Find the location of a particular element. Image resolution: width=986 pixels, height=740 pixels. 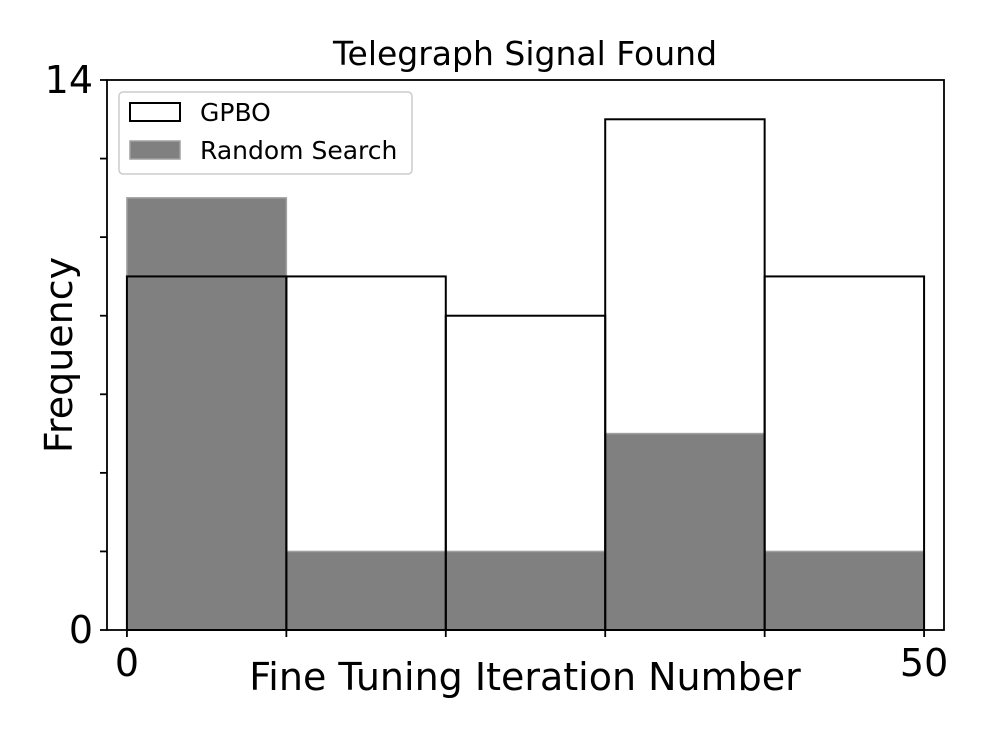

legend-swatch-gpbo is located at coordinates (155, 112).